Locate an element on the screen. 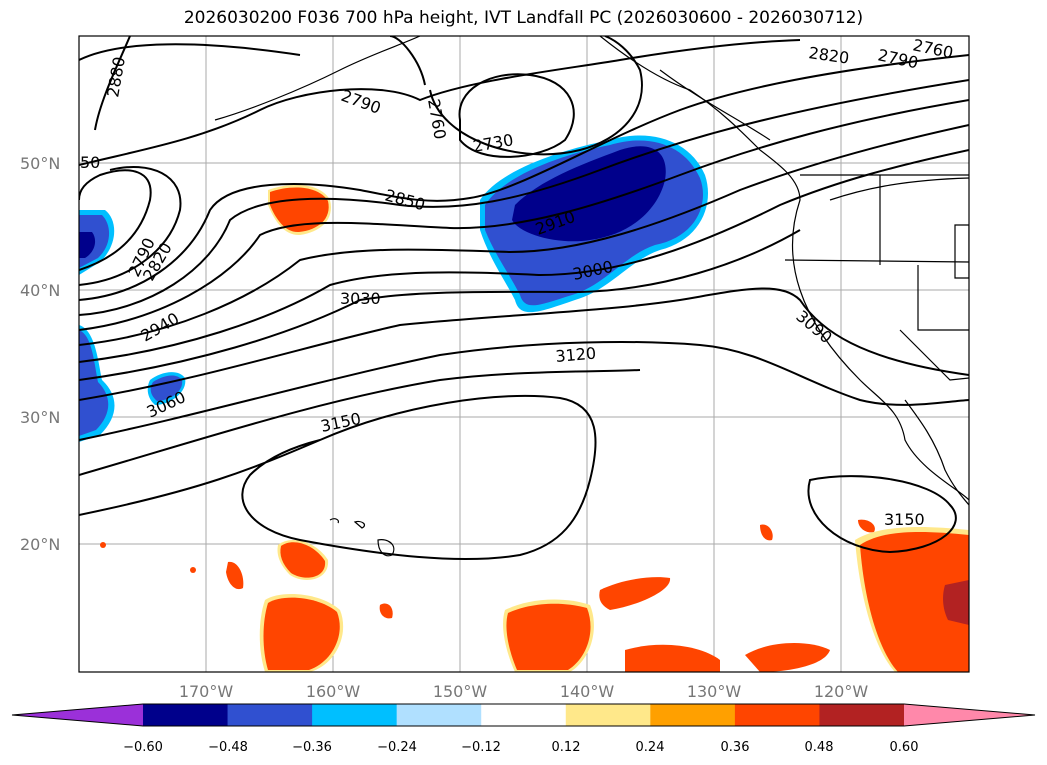 The image size is (1047, 765). colorbar-tick-label: 0.24 is located at coordinates (650, 747).